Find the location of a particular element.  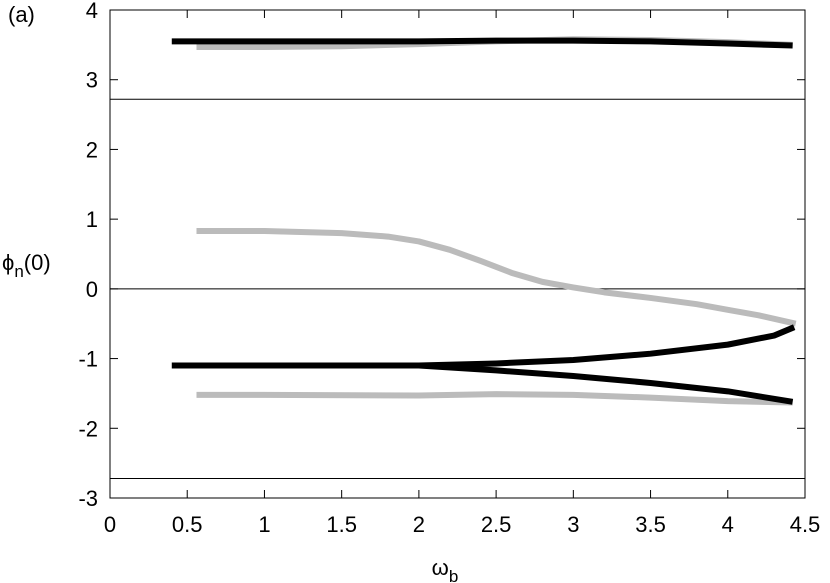

x-tick-label: 3 is located at coordinates (573, 524).